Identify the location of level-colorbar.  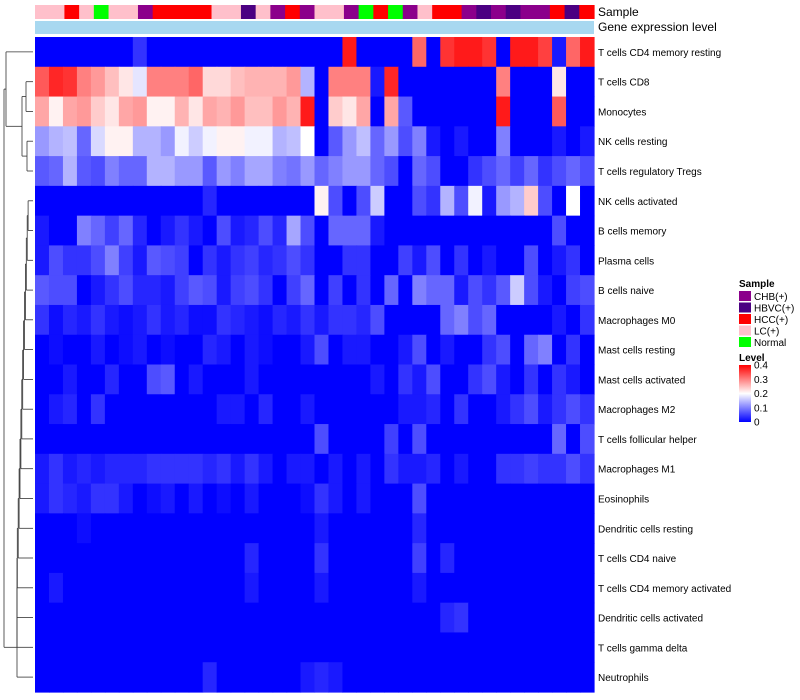
(745, 393).